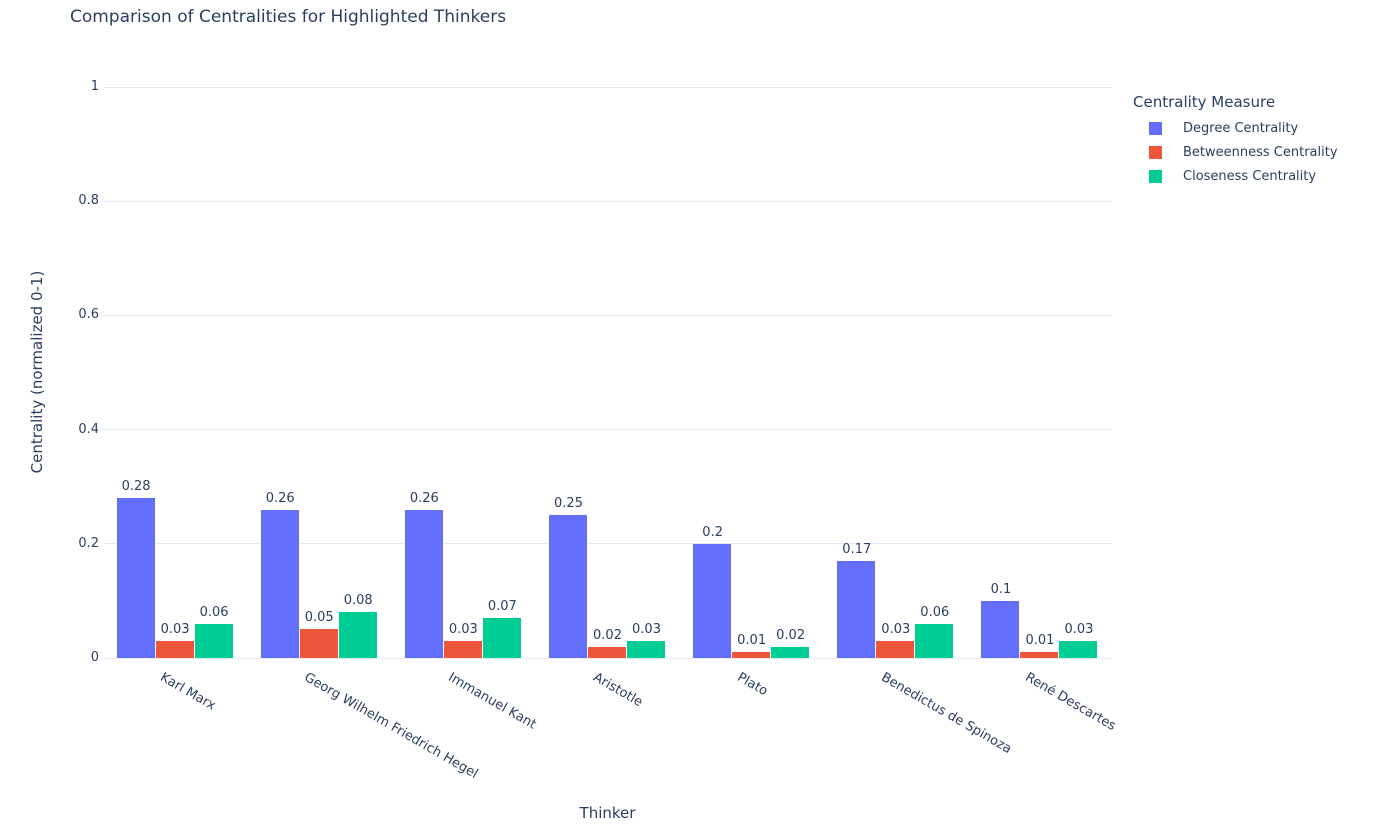  What do you see at coordinates (88, 543) in the screenshot?
I see `y-tick-label: 0.2` at bounding box center [88, 543].